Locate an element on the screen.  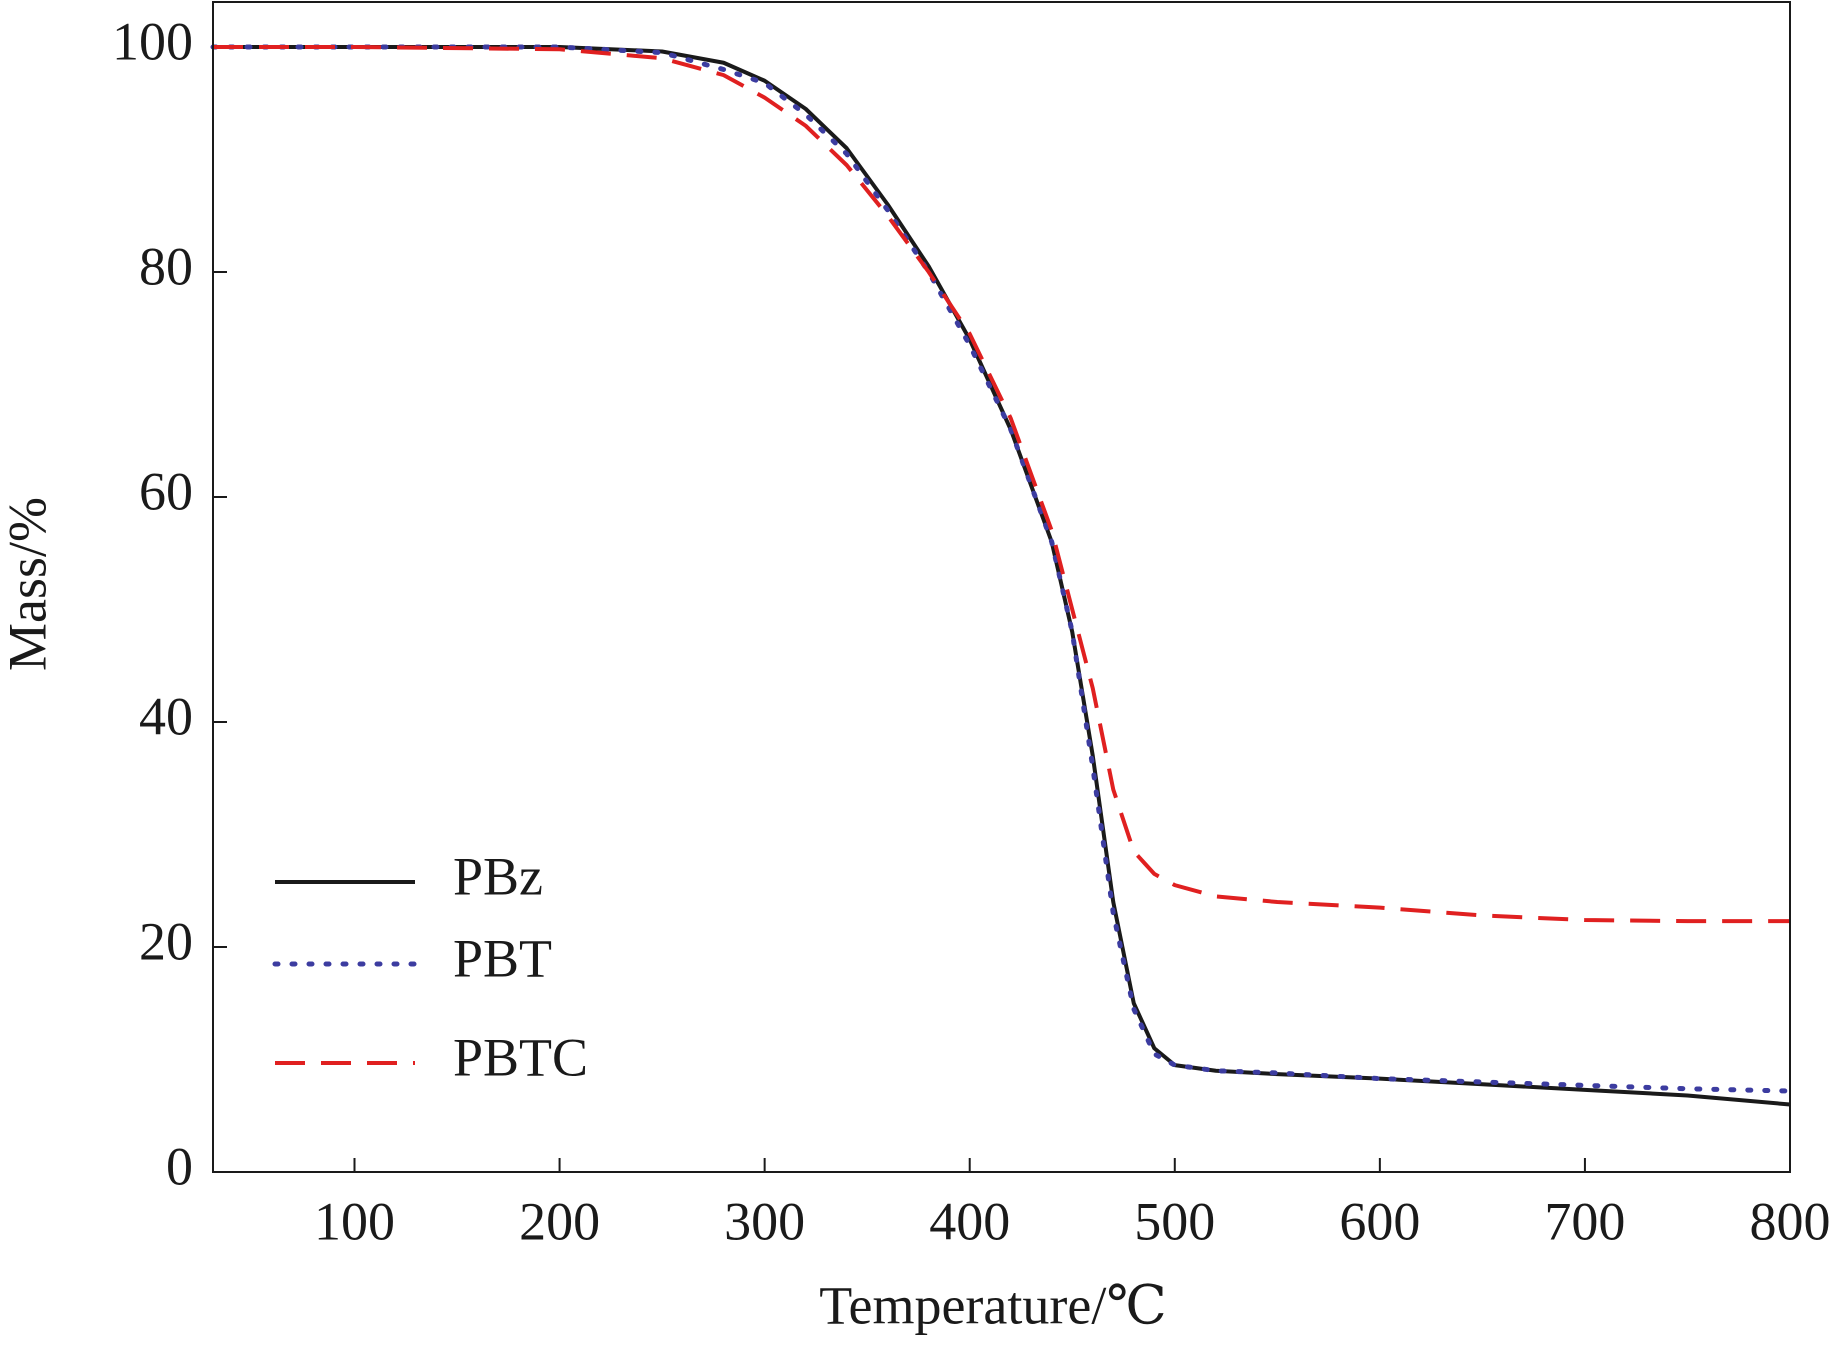
legend-label: PBT is located at coordinates (502, 958).